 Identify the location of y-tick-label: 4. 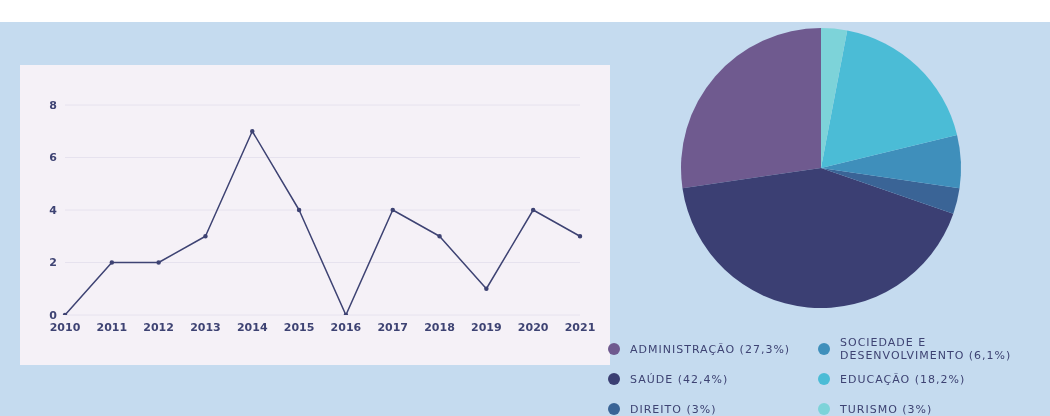
(53, 210).